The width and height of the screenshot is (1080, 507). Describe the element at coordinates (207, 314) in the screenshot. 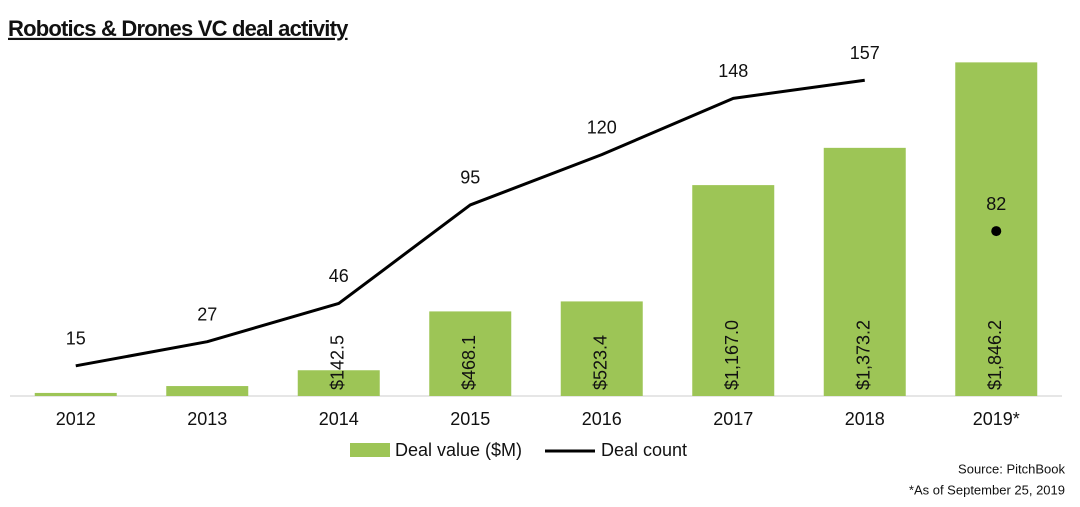

I see `line-label: 27` at that location.